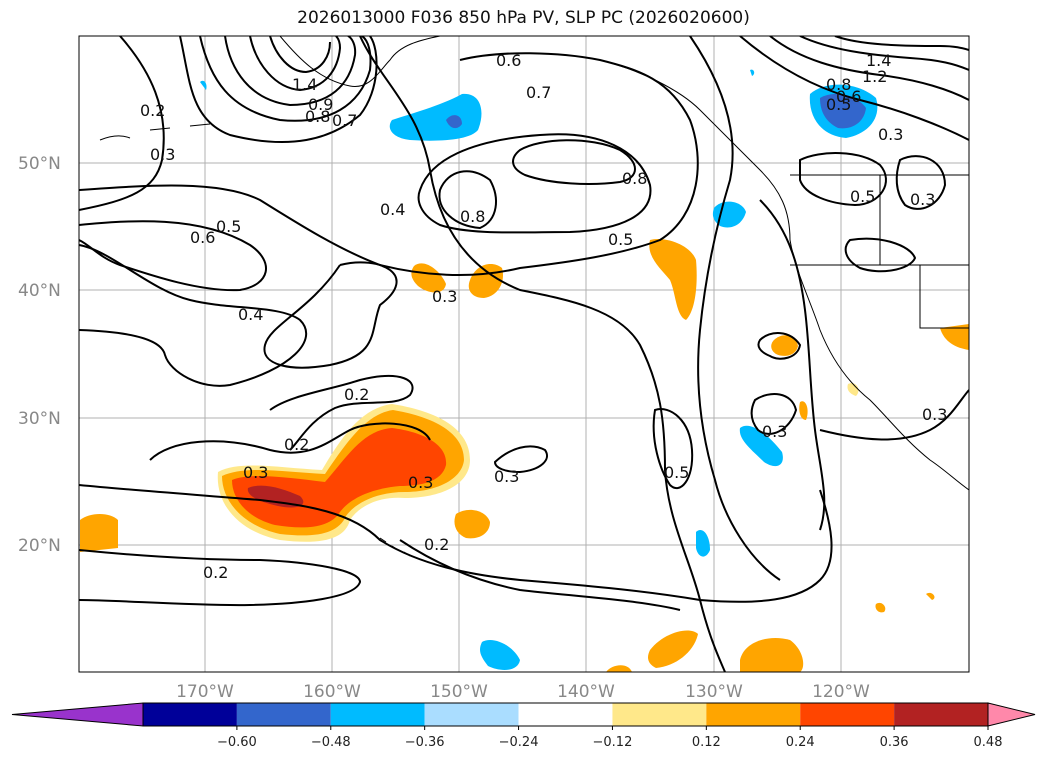 The height and width of the screenshot is (765, 1047). Describe the element at coordinates (613, 742) in the screenshot. I see `colorbar-tick-label: −0.12` at that location.